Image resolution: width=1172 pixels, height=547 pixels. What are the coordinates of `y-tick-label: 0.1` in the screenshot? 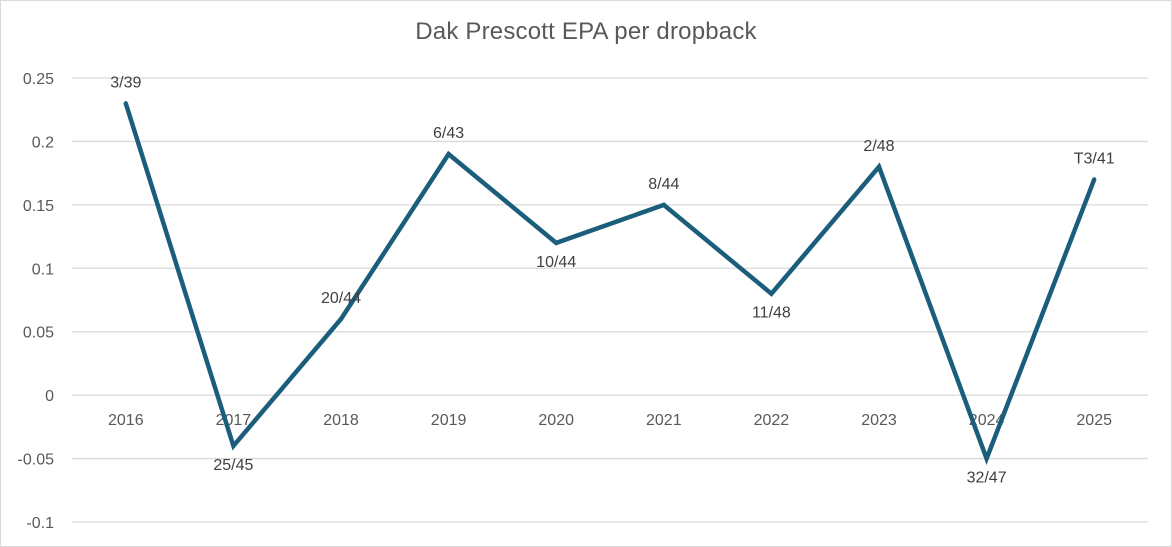 It's located at (43, 269).